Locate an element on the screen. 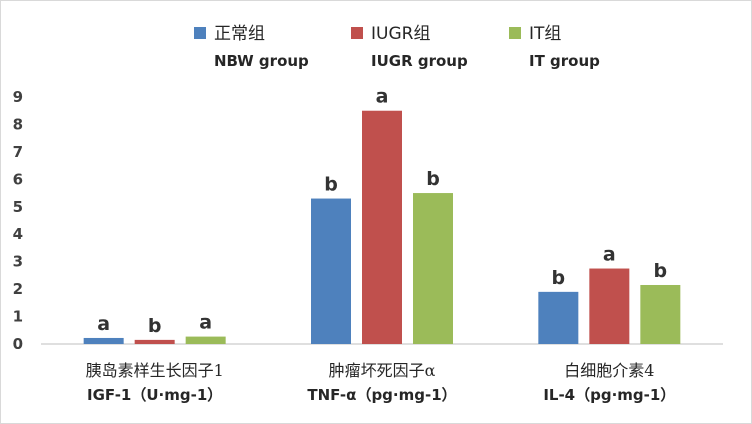 The height and width of the screenshot is (424, 752). sig-label-1-2: b is located at coordinates (433, 179).